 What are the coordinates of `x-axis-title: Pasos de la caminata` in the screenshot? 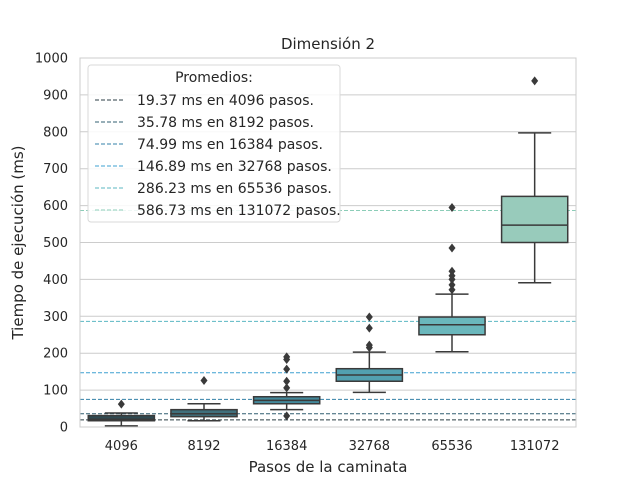 It's located at (328, 467).